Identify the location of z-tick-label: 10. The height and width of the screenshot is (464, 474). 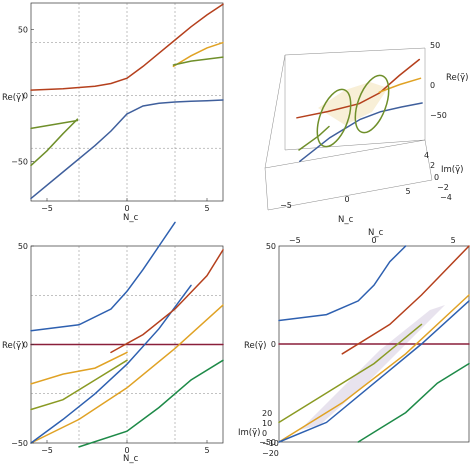
(267, 423).